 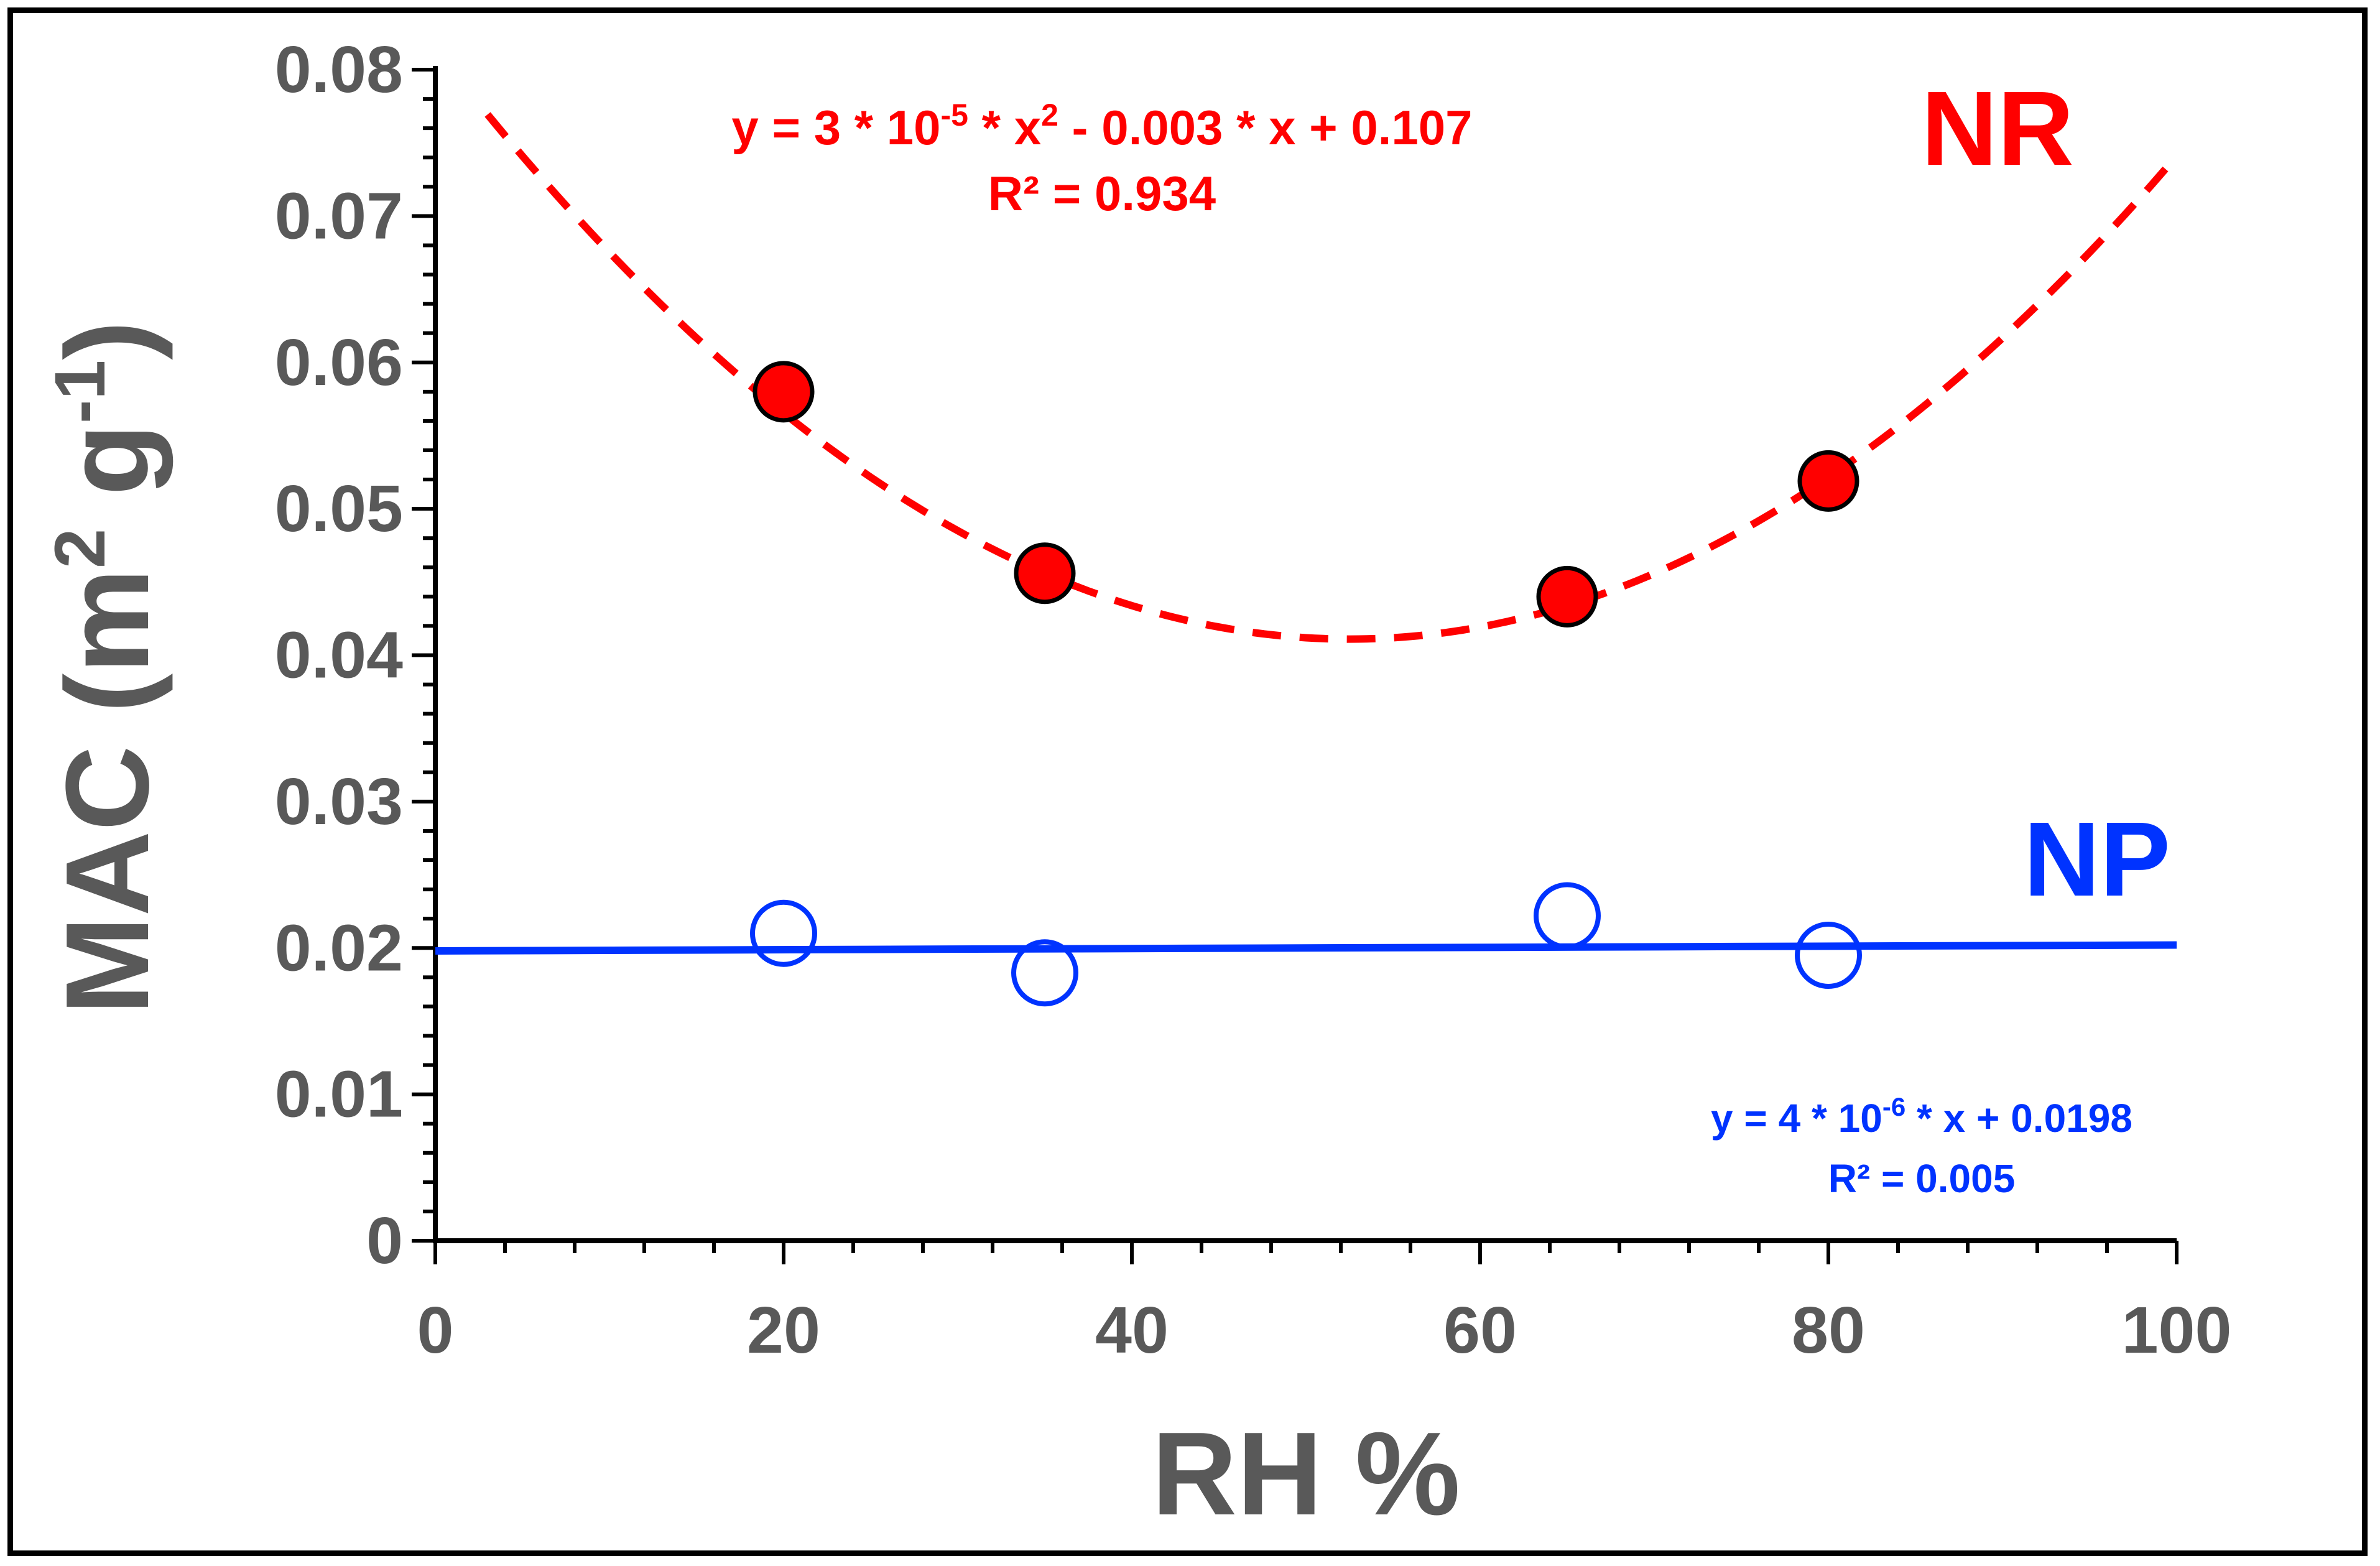 What do you see at coordinates (1796, 1118) in the screenshot?
I see `np-eq-part: y = 4 * 10` at bounding box center [1796, 1118].